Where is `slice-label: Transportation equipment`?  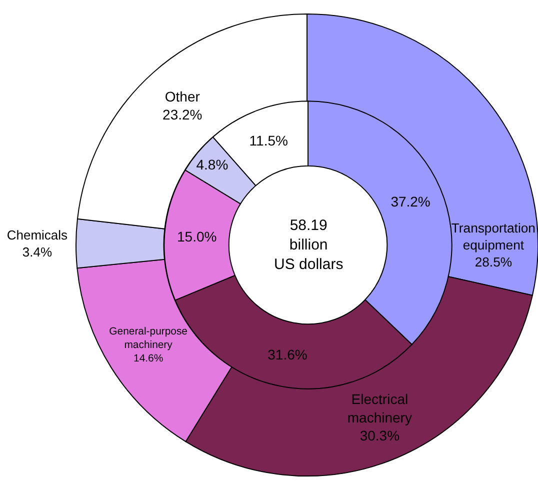 slice-label: Transportation equipment is located at coordinates (493, 236).